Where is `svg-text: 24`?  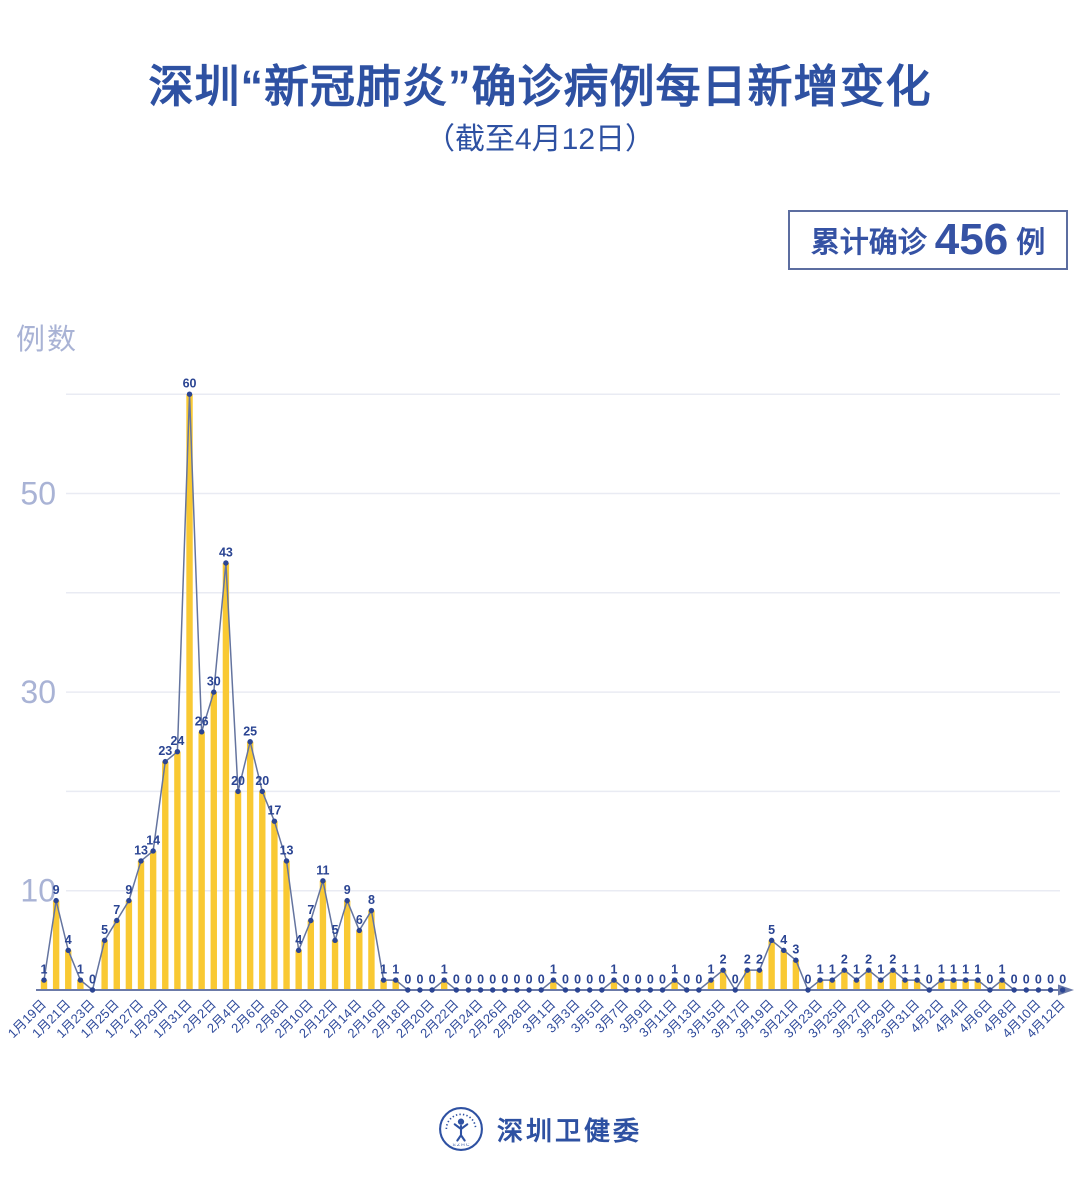 svg-text: 24 is located at coordinates (177, 741).